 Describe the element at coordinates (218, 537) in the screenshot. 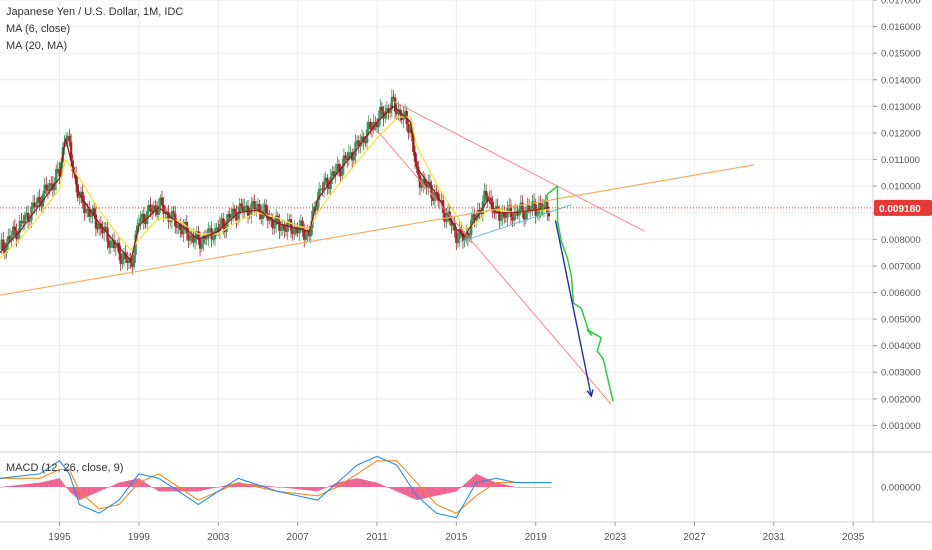

I see `x-tick-label: 2003` at that location.